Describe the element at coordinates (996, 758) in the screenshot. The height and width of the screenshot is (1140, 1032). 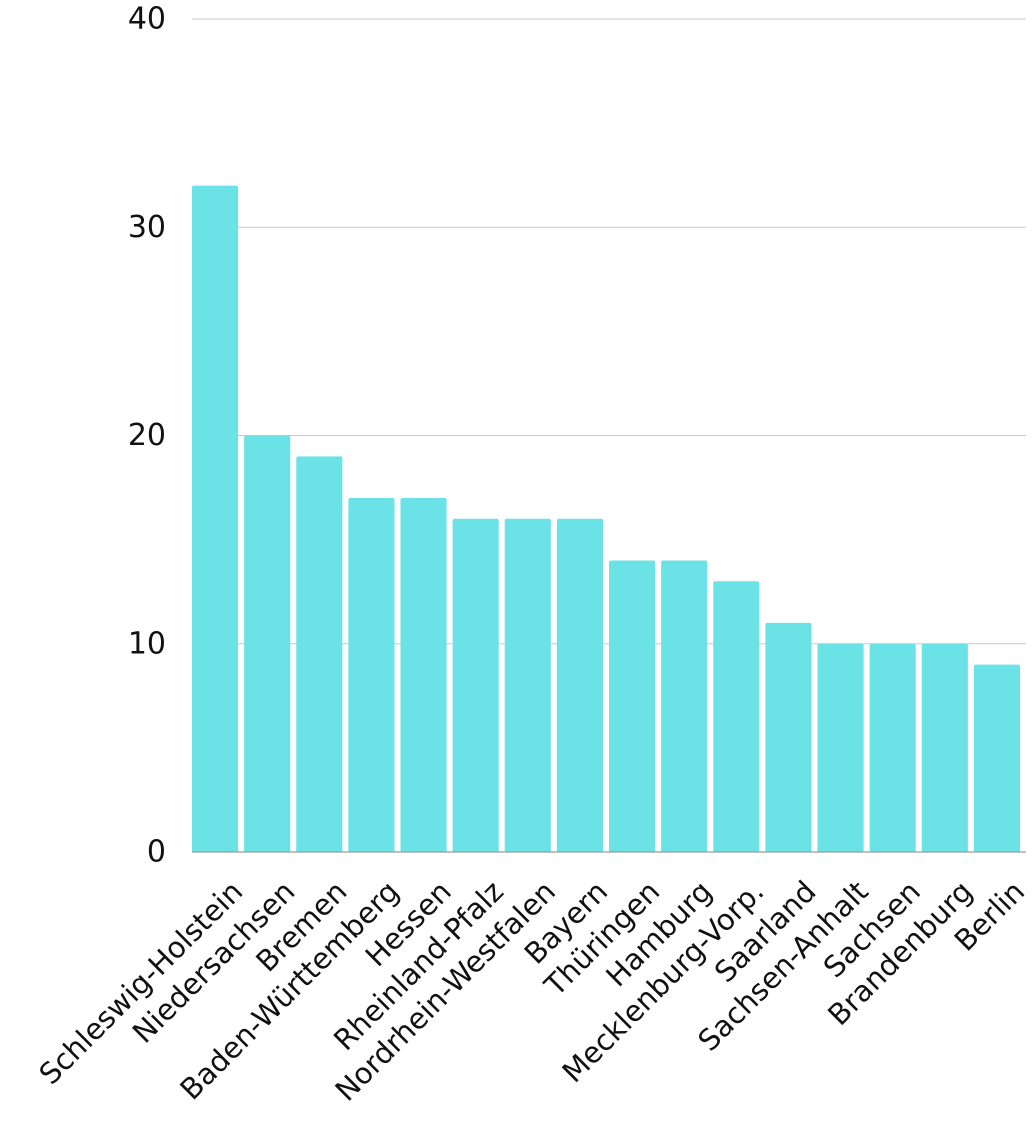
I see `bar-berlin` at that location.